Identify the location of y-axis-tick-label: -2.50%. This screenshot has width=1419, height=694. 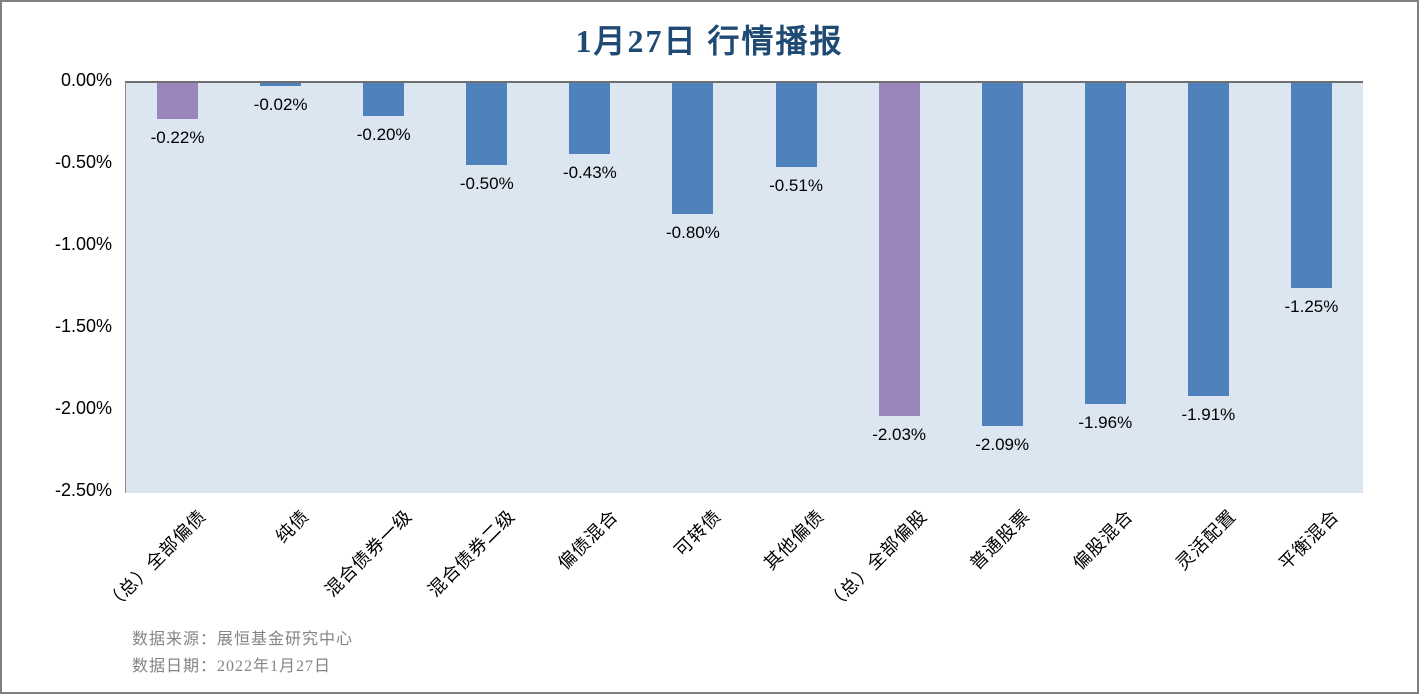
(83, 490).